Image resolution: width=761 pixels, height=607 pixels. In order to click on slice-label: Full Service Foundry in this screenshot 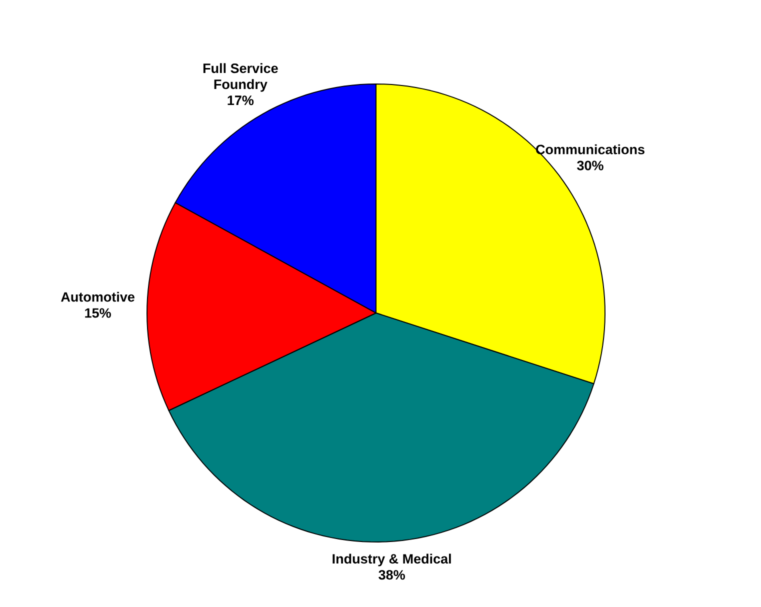, I will do `click(240, 77)`.